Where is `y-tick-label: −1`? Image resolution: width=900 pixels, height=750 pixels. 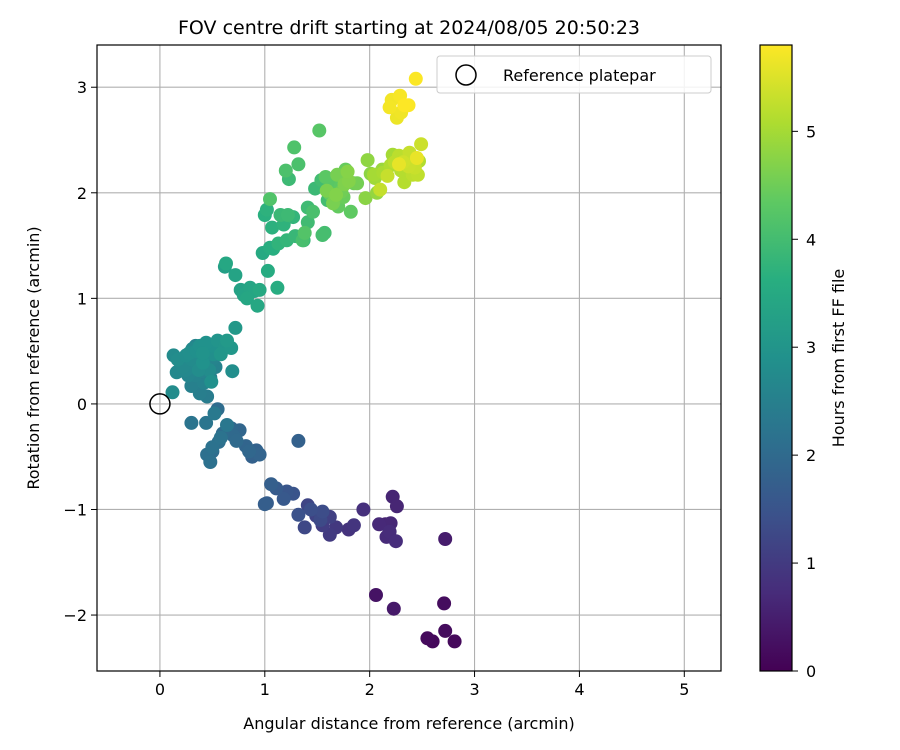 y-tick-label: −1 is located at coordinates (75, 509).